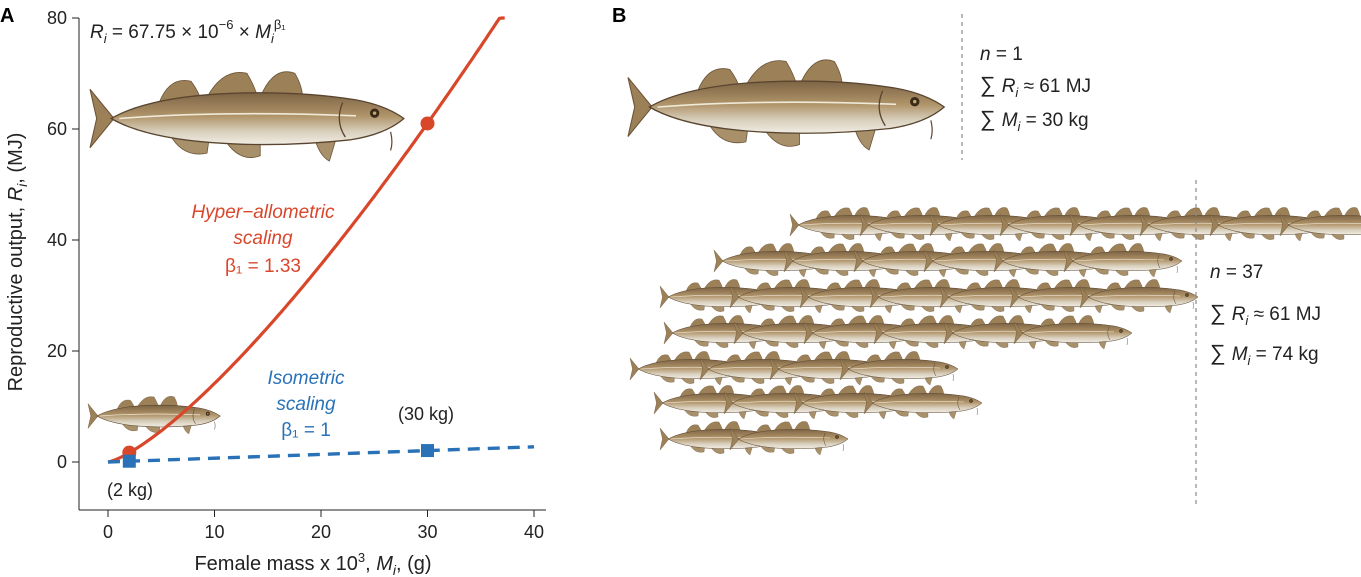 Image resolution: width=1361 pixels, height=577 pixels. What do you see at coordinates (306, 378) in the screenshot?
I see `iso-label-line1: Isometric` at bounding box center [306, 378].